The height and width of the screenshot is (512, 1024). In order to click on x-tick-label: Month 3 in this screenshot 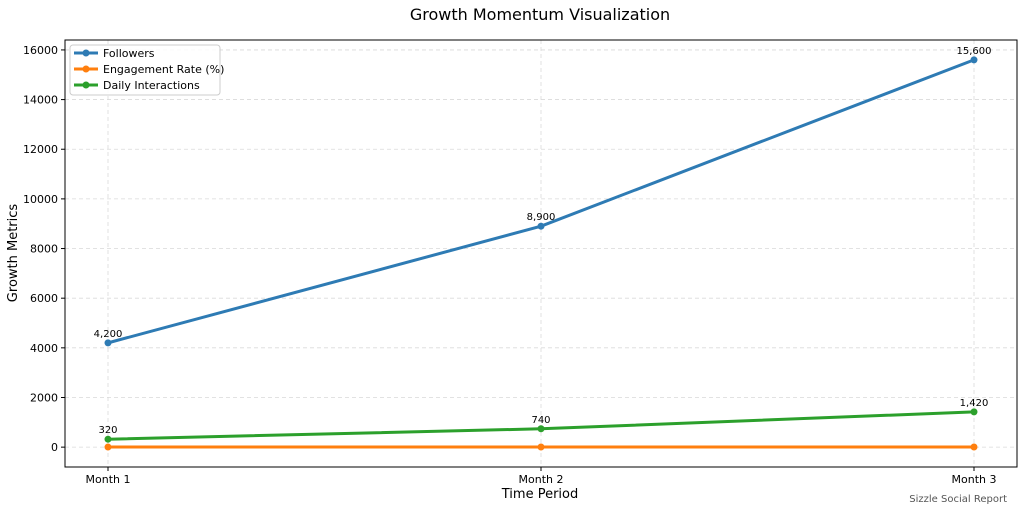, I will do `click(974, 479)`.